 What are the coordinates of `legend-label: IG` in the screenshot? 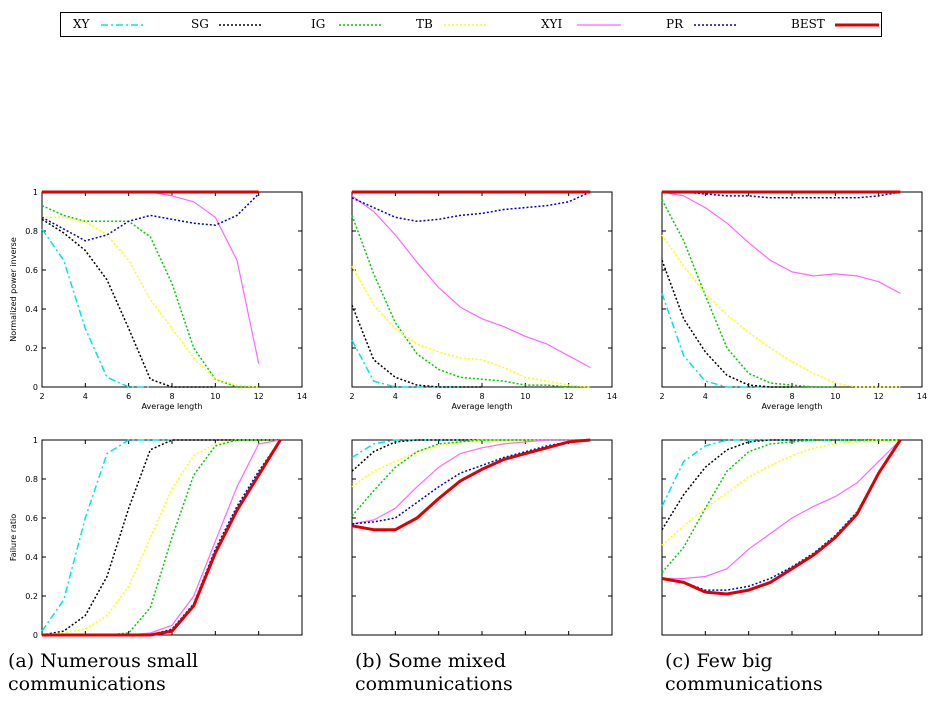 It's located at (318, 24).